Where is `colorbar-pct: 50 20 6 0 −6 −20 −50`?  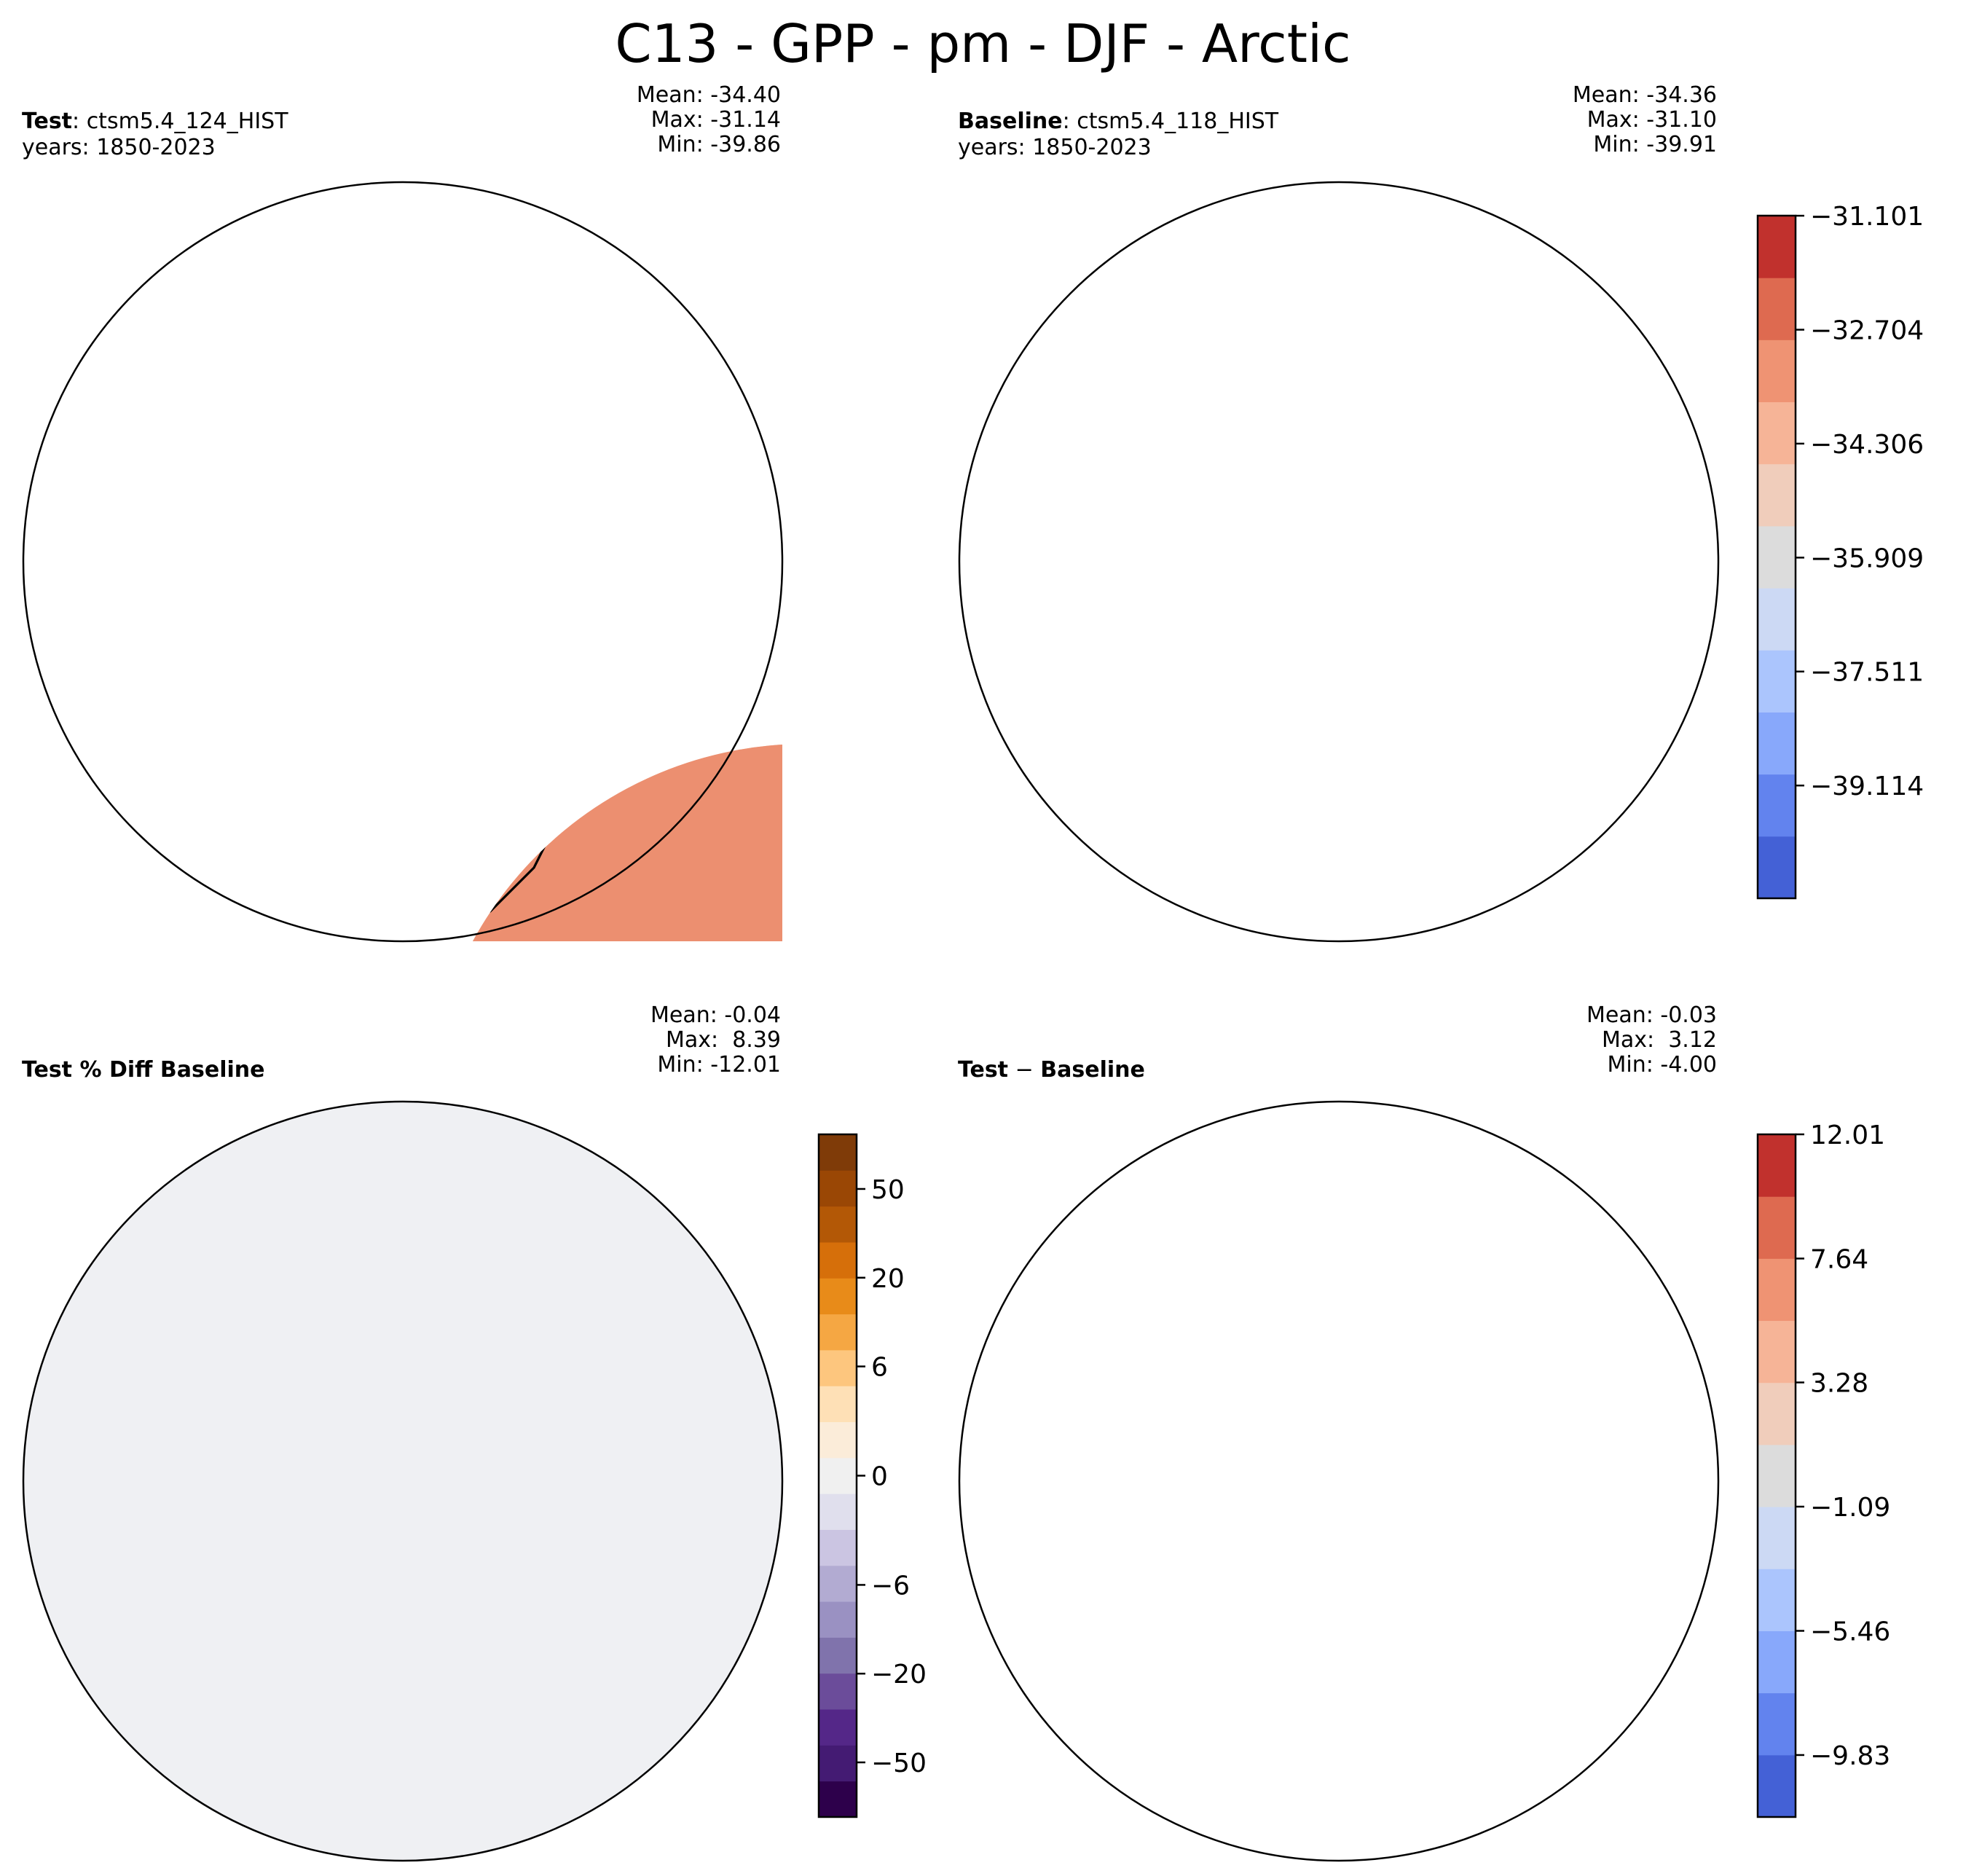
colorbar-pct: 50 20 6 0 −6 −20 −50 is located at coordinates (872, 1475).